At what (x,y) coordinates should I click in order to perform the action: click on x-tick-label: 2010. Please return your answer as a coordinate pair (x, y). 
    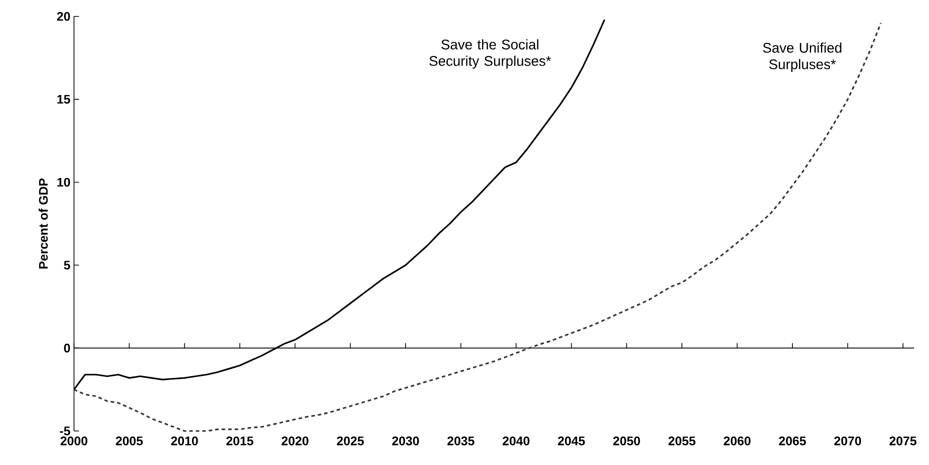
    Looking at the image, I should click on (184, 441).